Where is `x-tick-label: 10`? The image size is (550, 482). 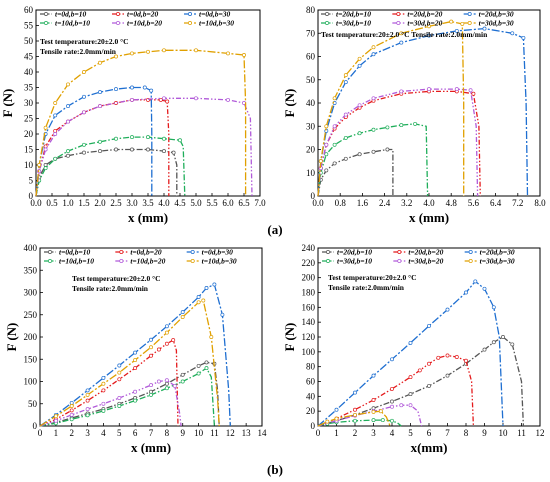
x-tick-label: 10 is located at coordinates (199, 433).